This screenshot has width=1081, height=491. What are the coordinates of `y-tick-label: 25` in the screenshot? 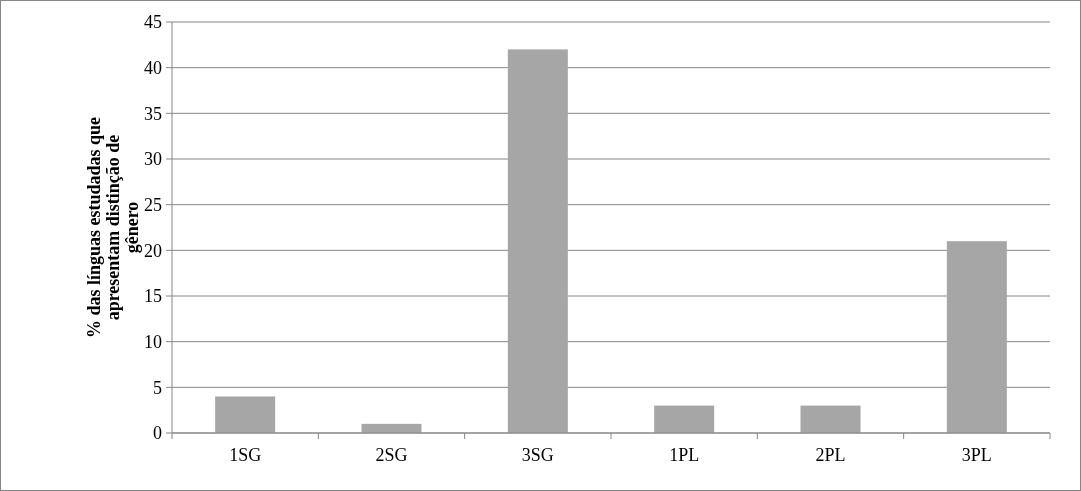 It's located at (153, 204).